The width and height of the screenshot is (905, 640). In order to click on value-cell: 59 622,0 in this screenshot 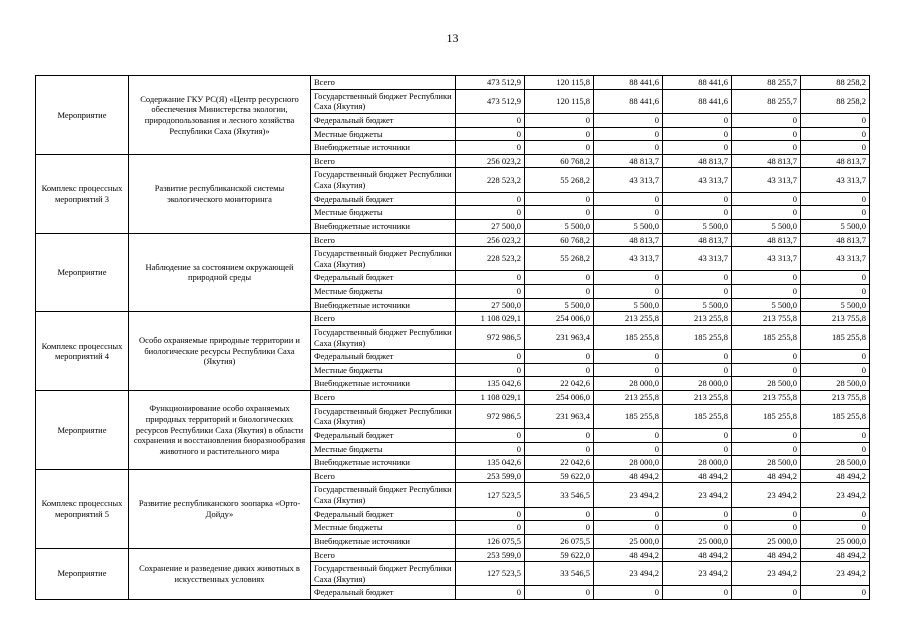, I will do `click(559, 476)`.